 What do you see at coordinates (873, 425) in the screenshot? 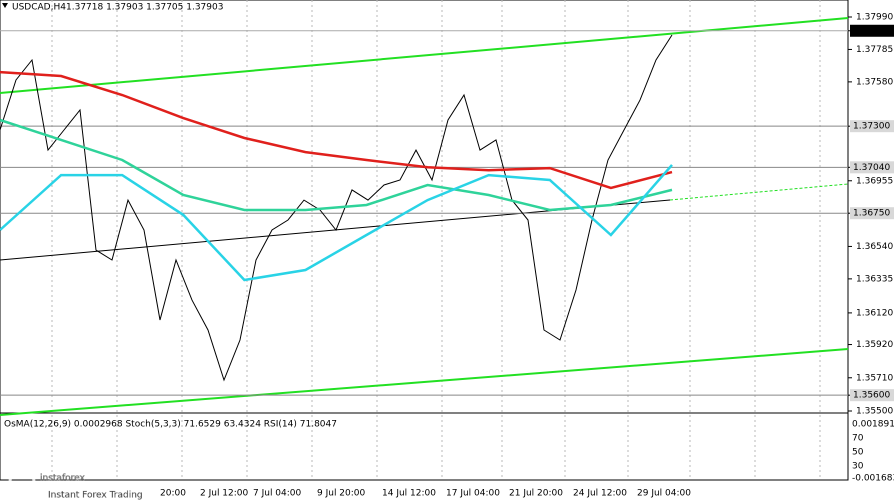
I see `indicator-axis-label: 0.001891` at bounding box center [873, 425].